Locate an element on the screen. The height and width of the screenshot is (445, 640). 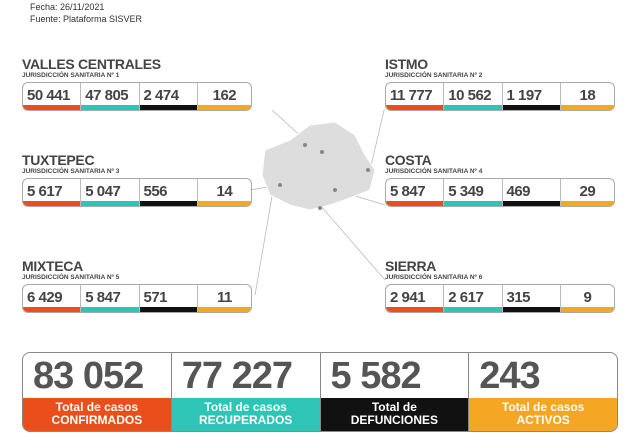
region-name: VALLES CENTRALES is located at coordinates (91, 64).